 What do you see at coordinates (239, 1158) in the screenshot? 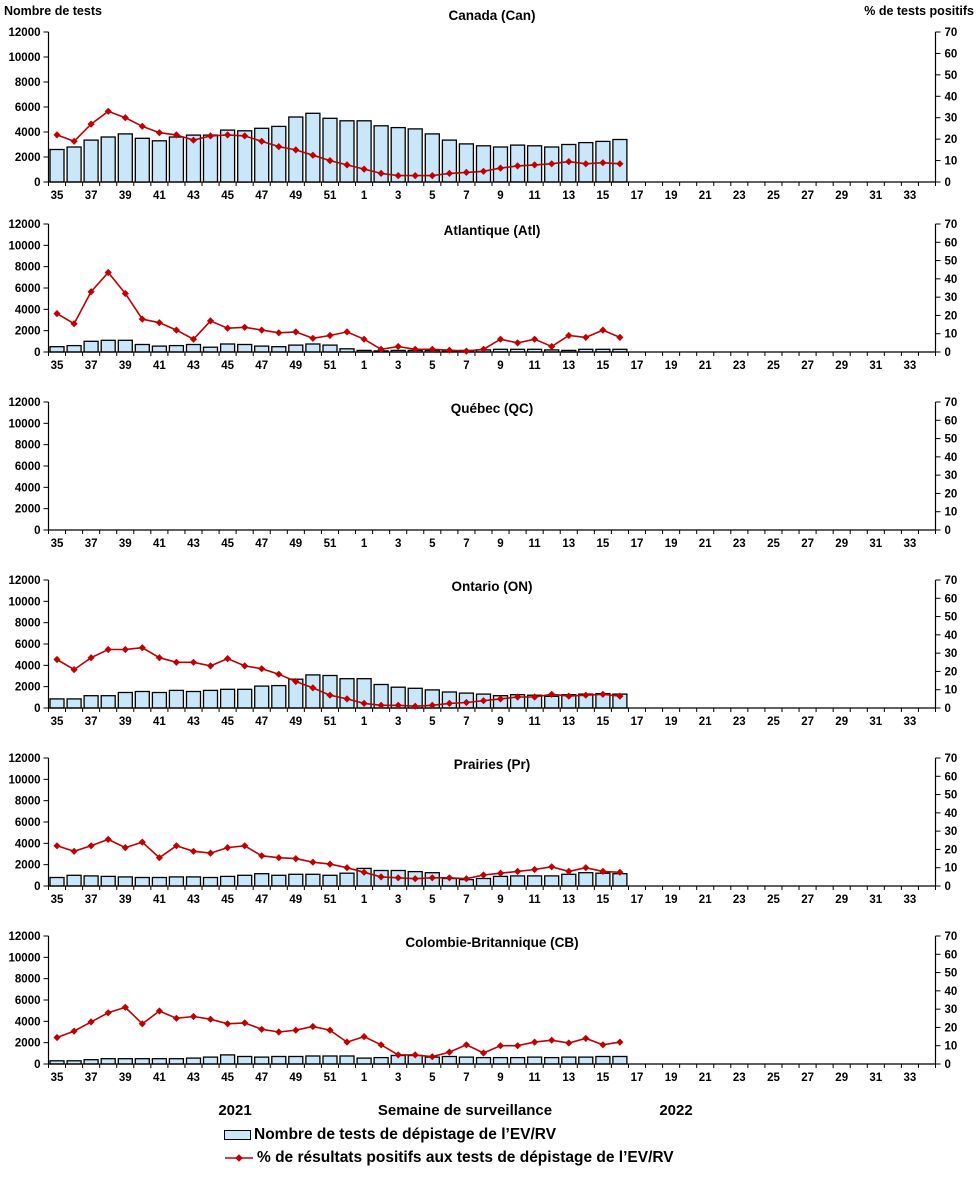
I see `line-swatch` at bounding box center [239, 1158].